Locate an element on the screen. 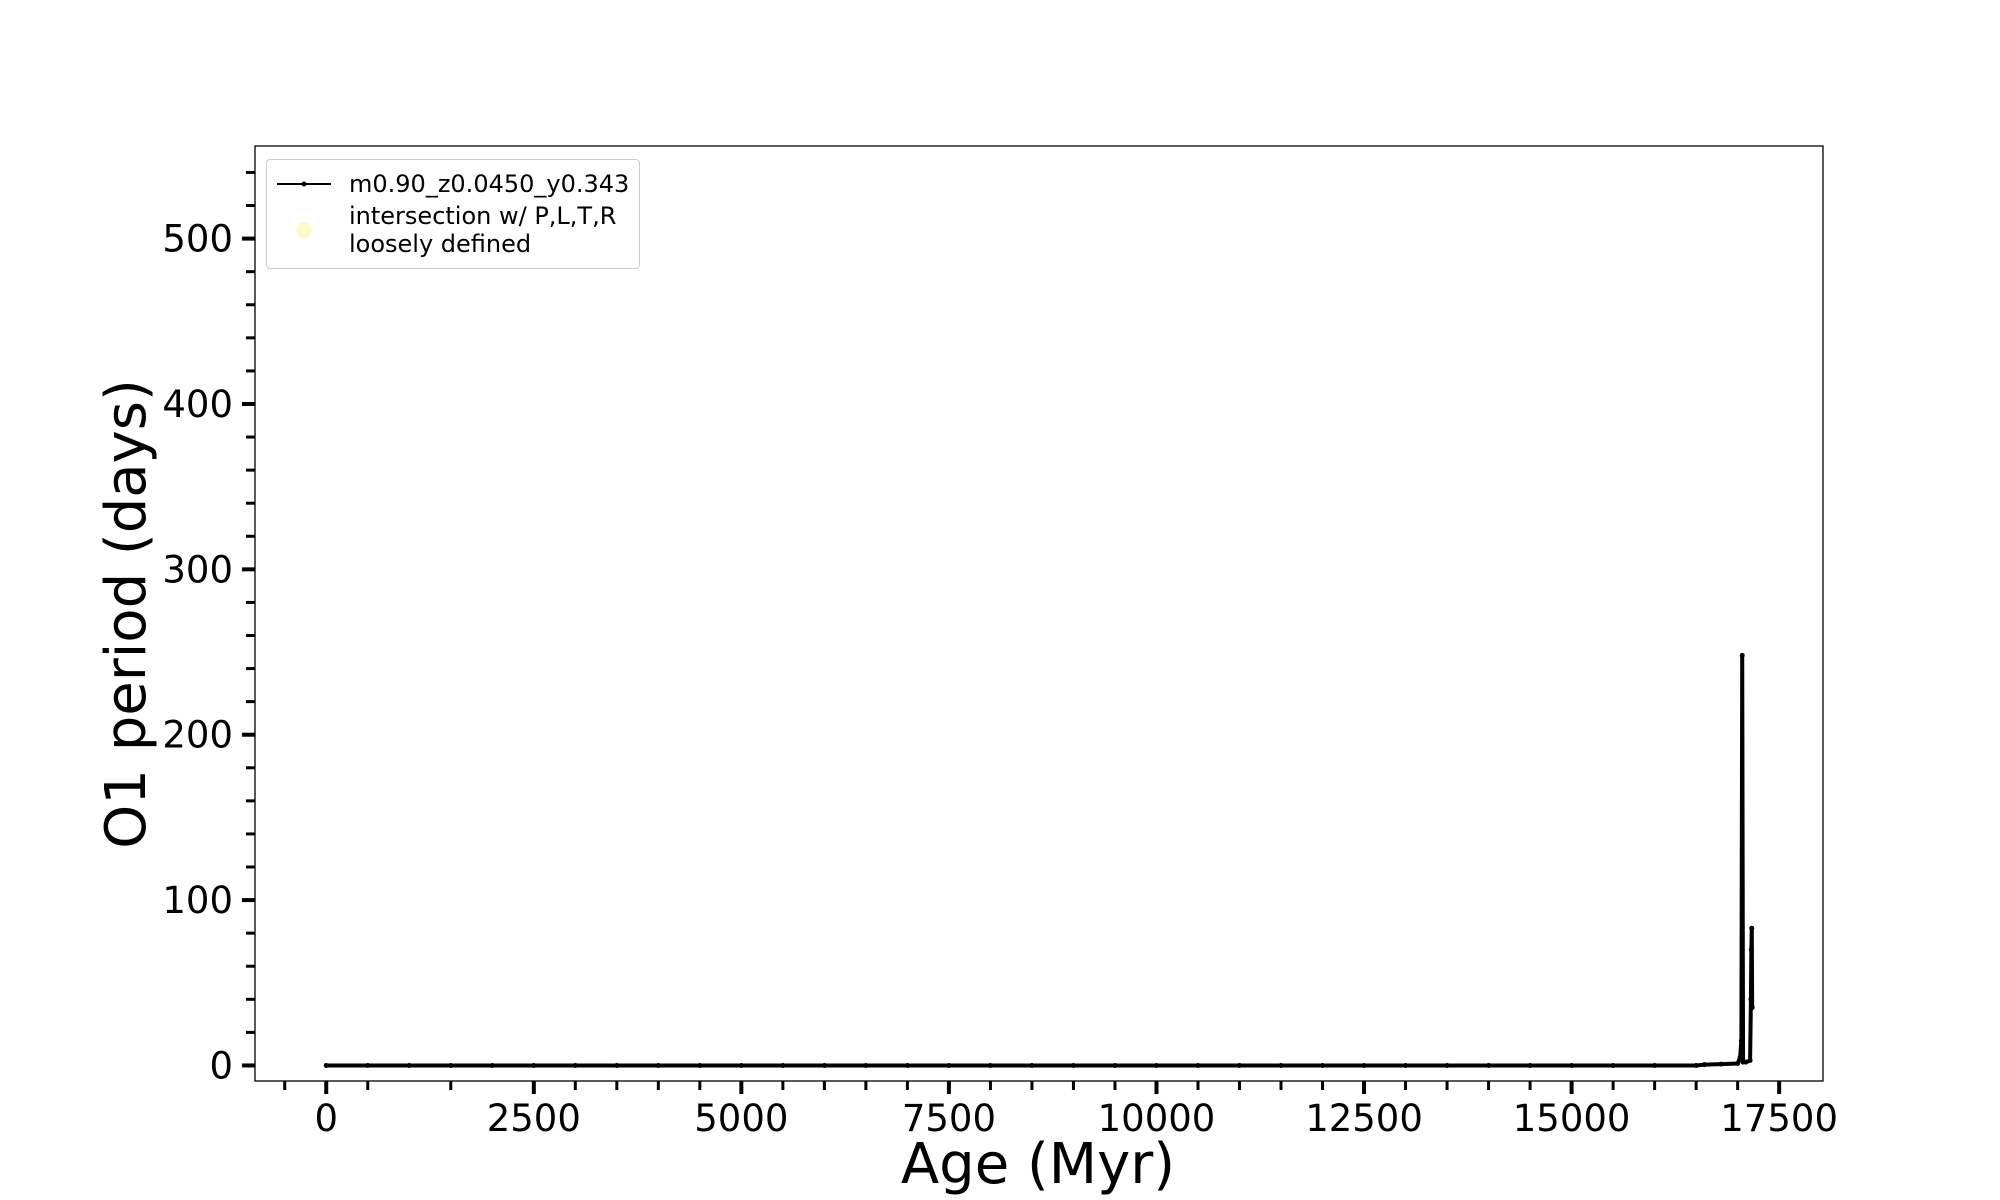 This screenshot has height=1200, width=2000. legend-label: m0.90_z0.0450_y0.343 is located at coordinates (489, 184).